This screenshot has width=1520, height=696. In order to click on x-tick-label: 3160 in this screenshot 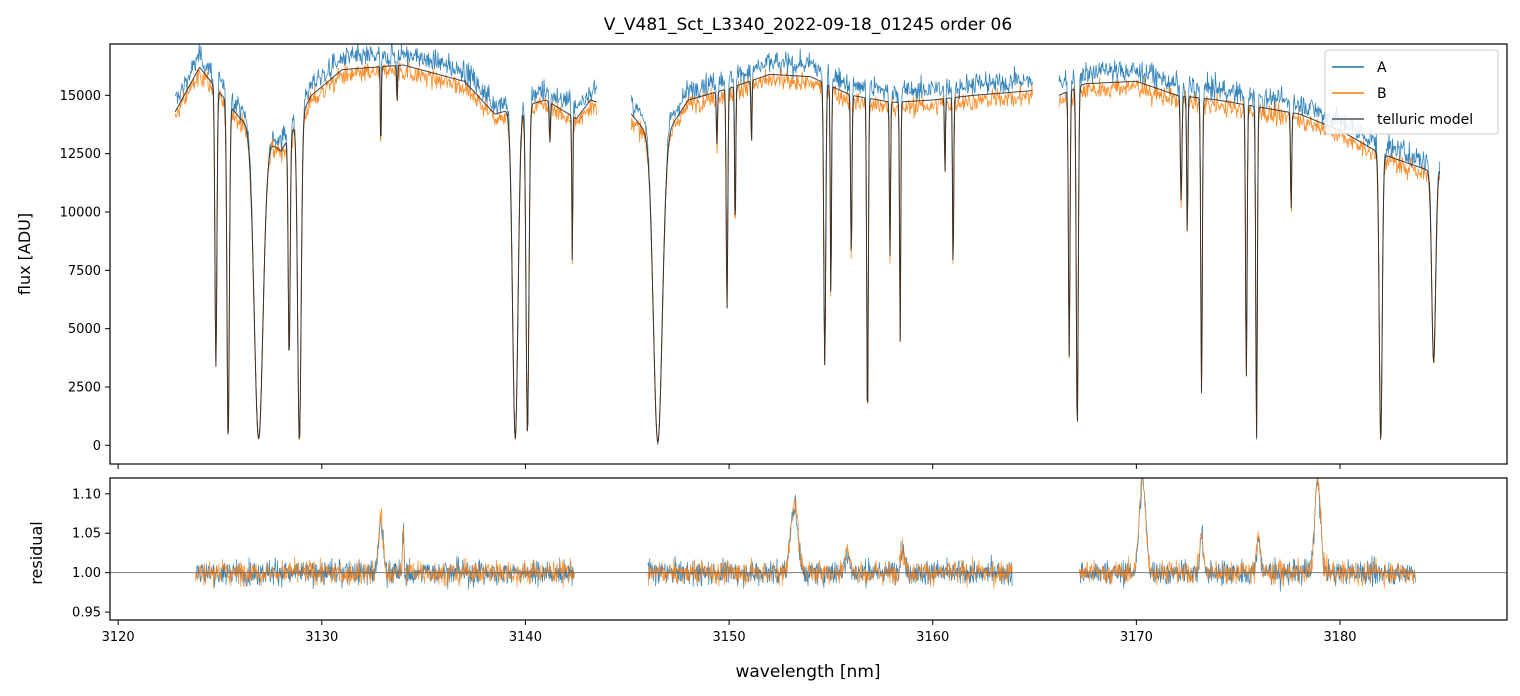, I will do `click(932, 637)`.